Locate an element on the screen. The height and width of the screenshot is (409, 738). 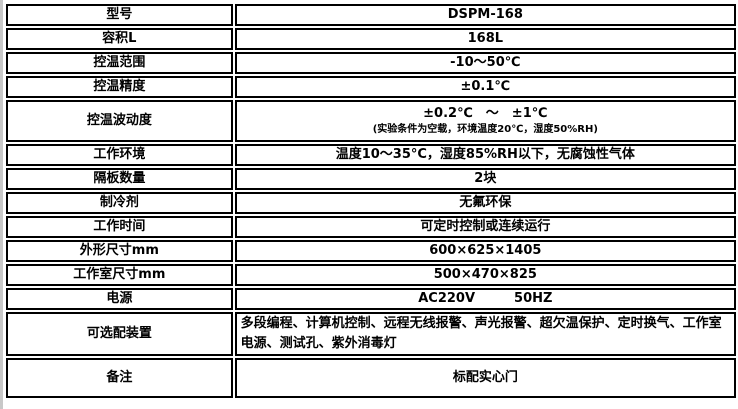
spec-label: 电源 is located at coordinates (119, 299).